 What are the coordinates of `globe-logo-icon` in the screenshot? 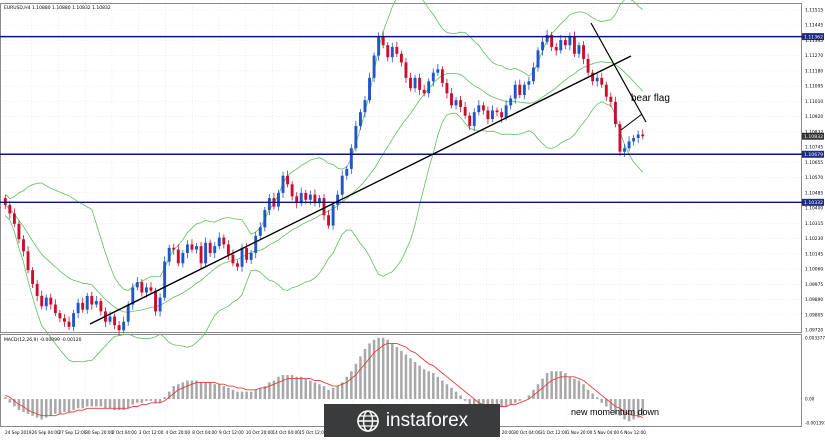 It's located at (368, 420).